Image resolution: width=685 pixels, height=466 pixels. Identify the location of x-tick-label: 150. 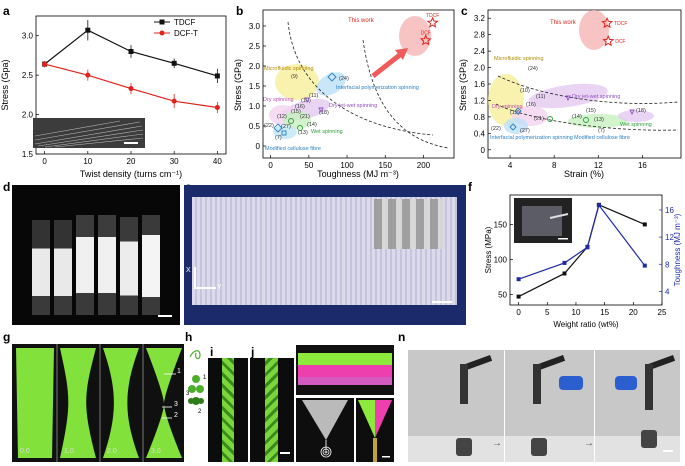
(386, 165).